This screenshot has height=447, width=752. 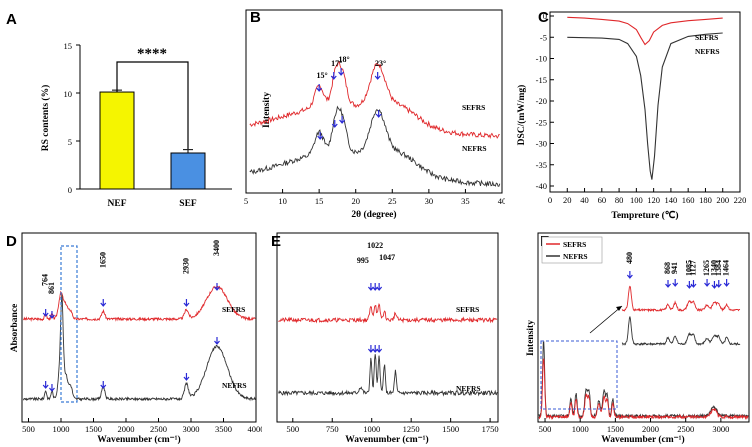 I want to click on ytick-label: -40, so click(x=541, y=186).